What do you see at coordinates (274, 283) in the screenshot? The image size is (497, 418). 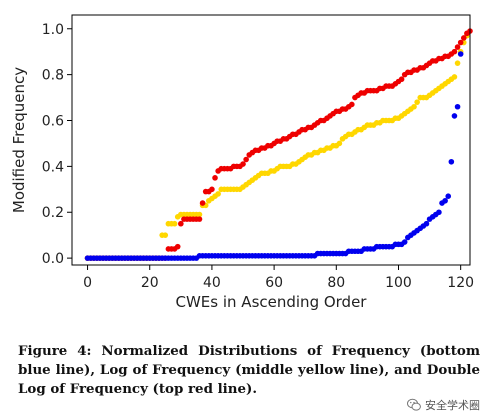 I see `x-tick-label: 60` at bounding box center [274, 283].